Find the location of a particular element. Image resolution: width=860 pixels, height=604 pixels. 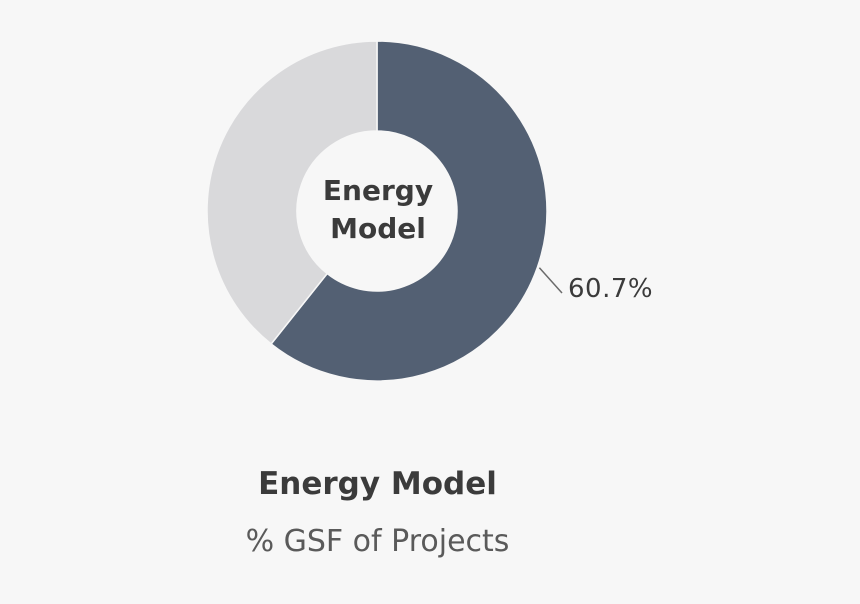

chart-title: Energy Model is located at coordinates (377, 484).